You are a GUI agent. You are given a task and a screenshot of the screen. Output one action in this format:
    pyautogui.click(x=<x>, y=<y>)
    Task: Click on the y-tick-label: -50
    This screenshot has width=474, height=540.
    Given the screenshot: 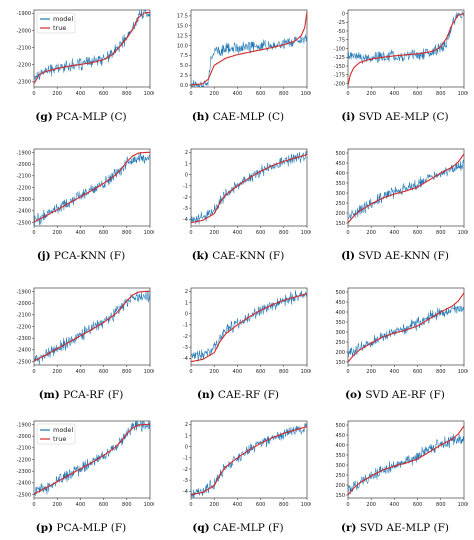 What is the action you would take?
    pyautogui.click(x=341, y=32)
    